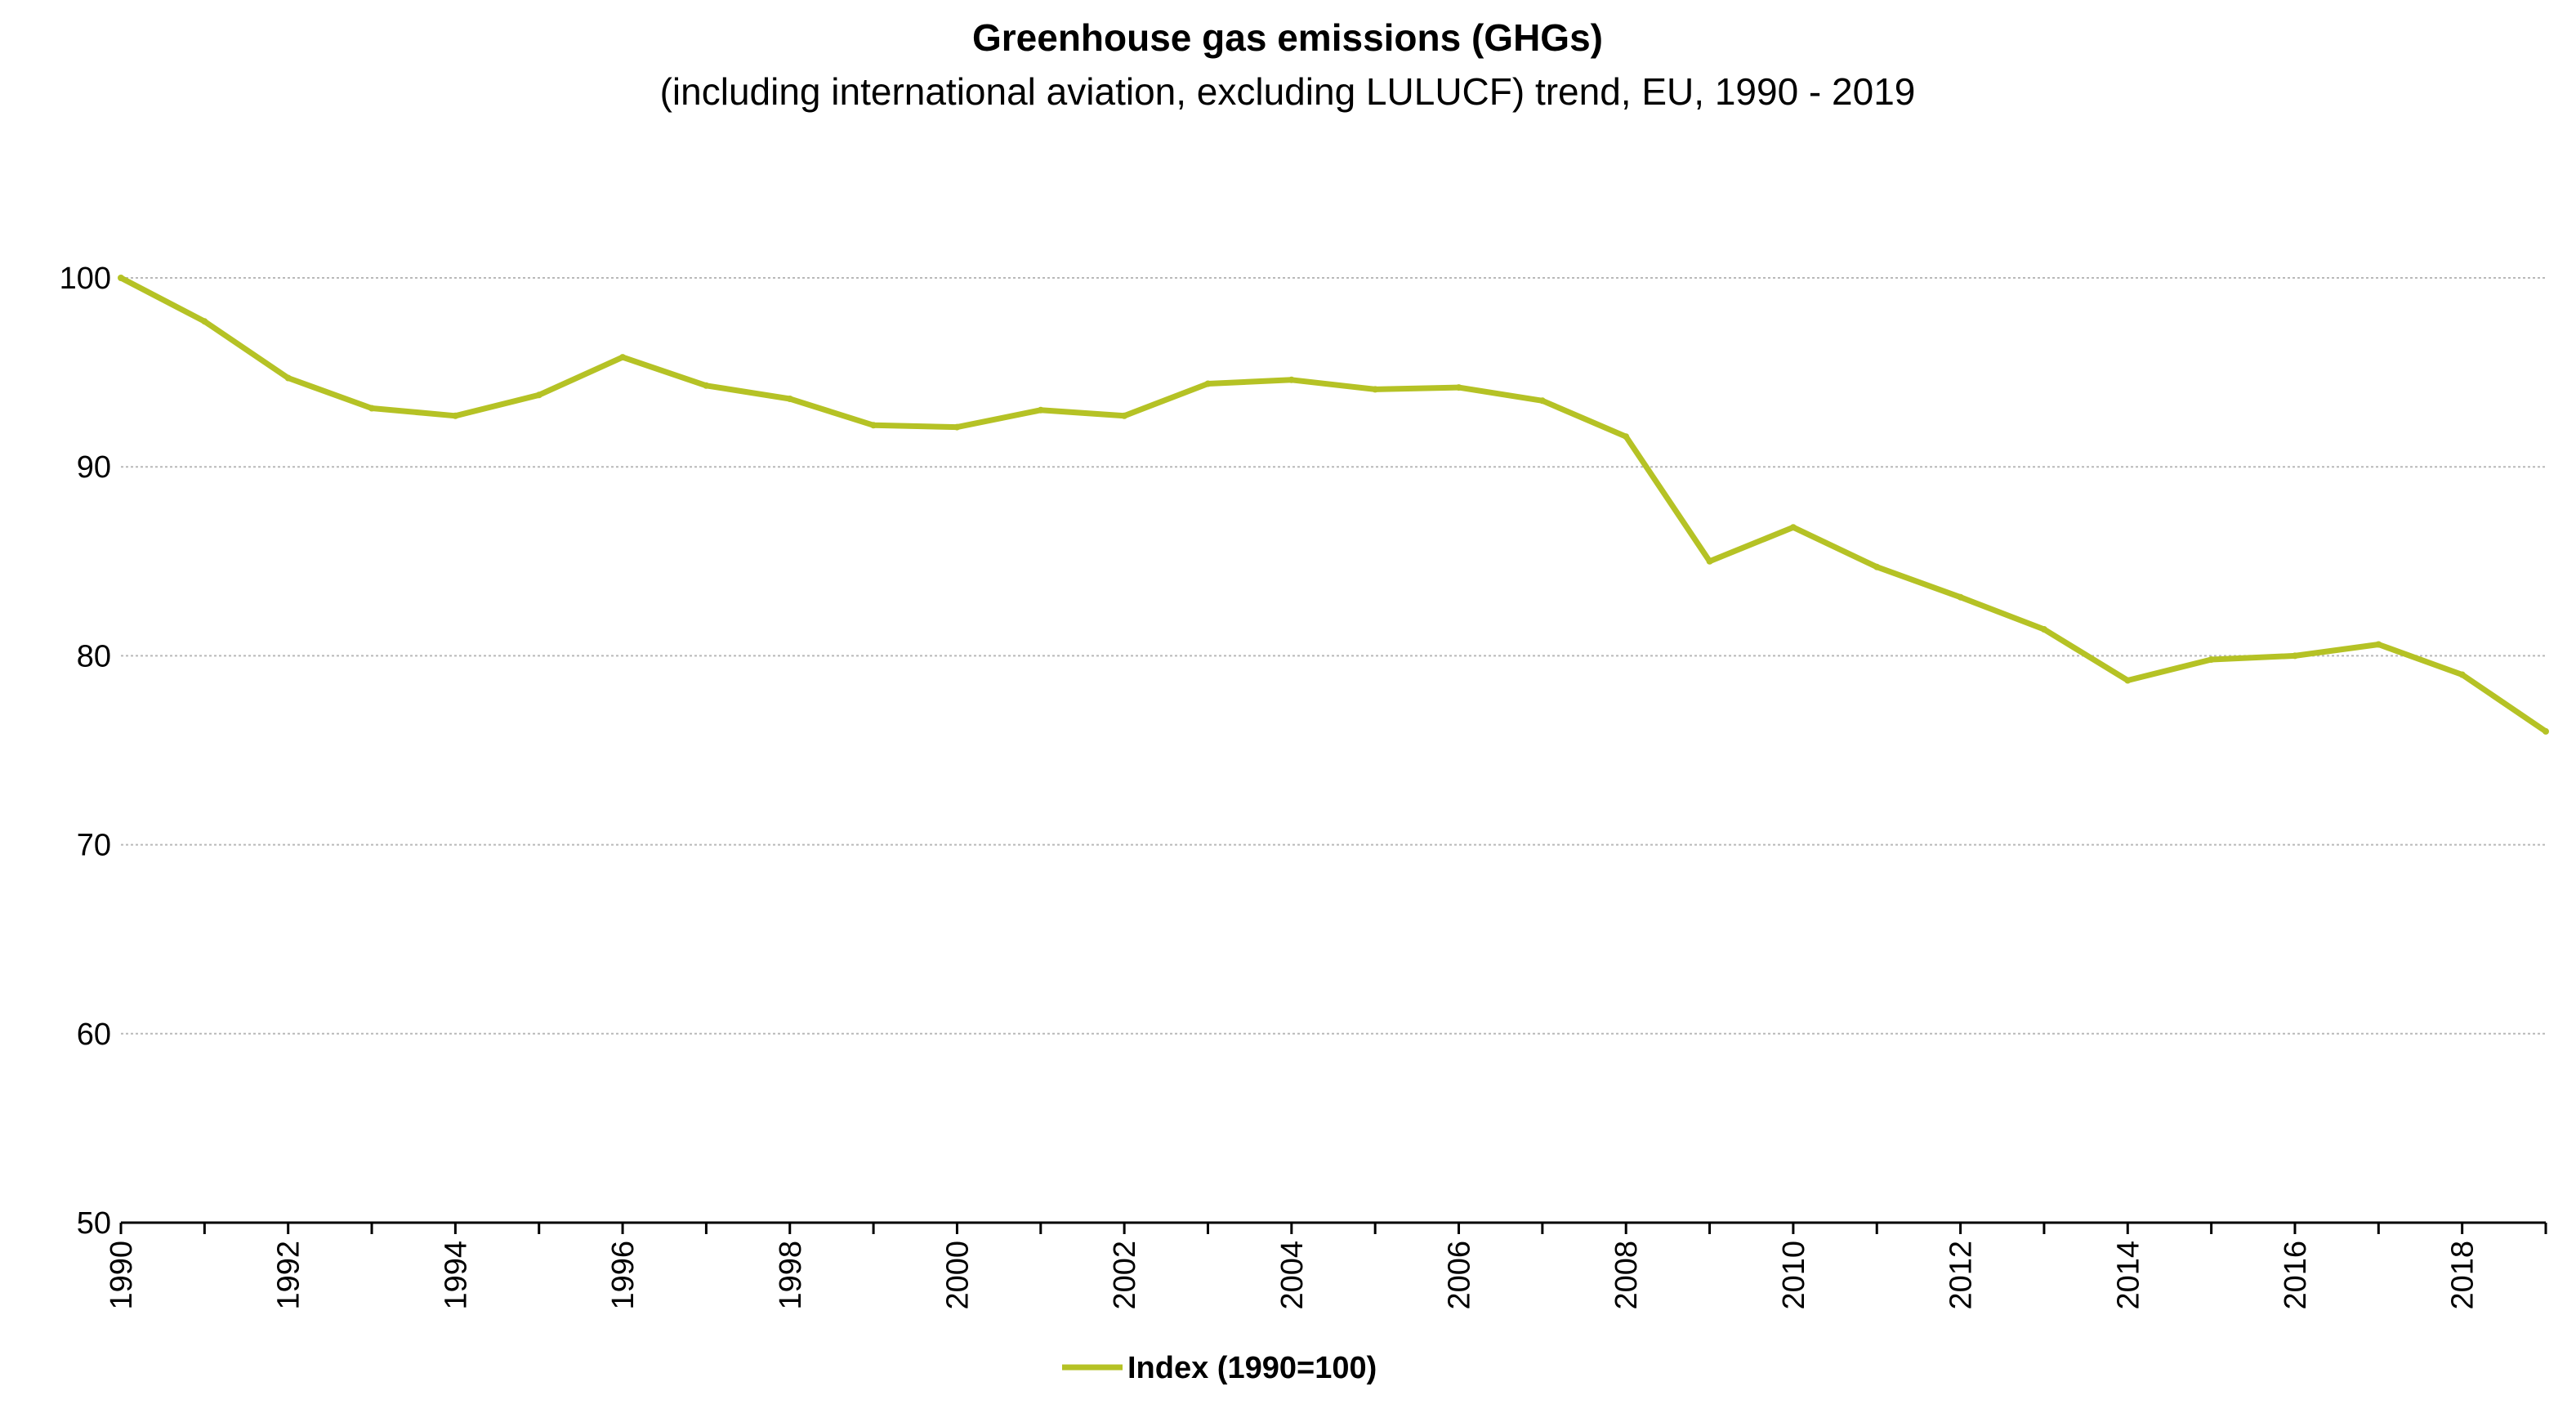 This screenshot has width=2576, height=1409. I want to click on x-tick-label: 1990, so click(122, 1275).